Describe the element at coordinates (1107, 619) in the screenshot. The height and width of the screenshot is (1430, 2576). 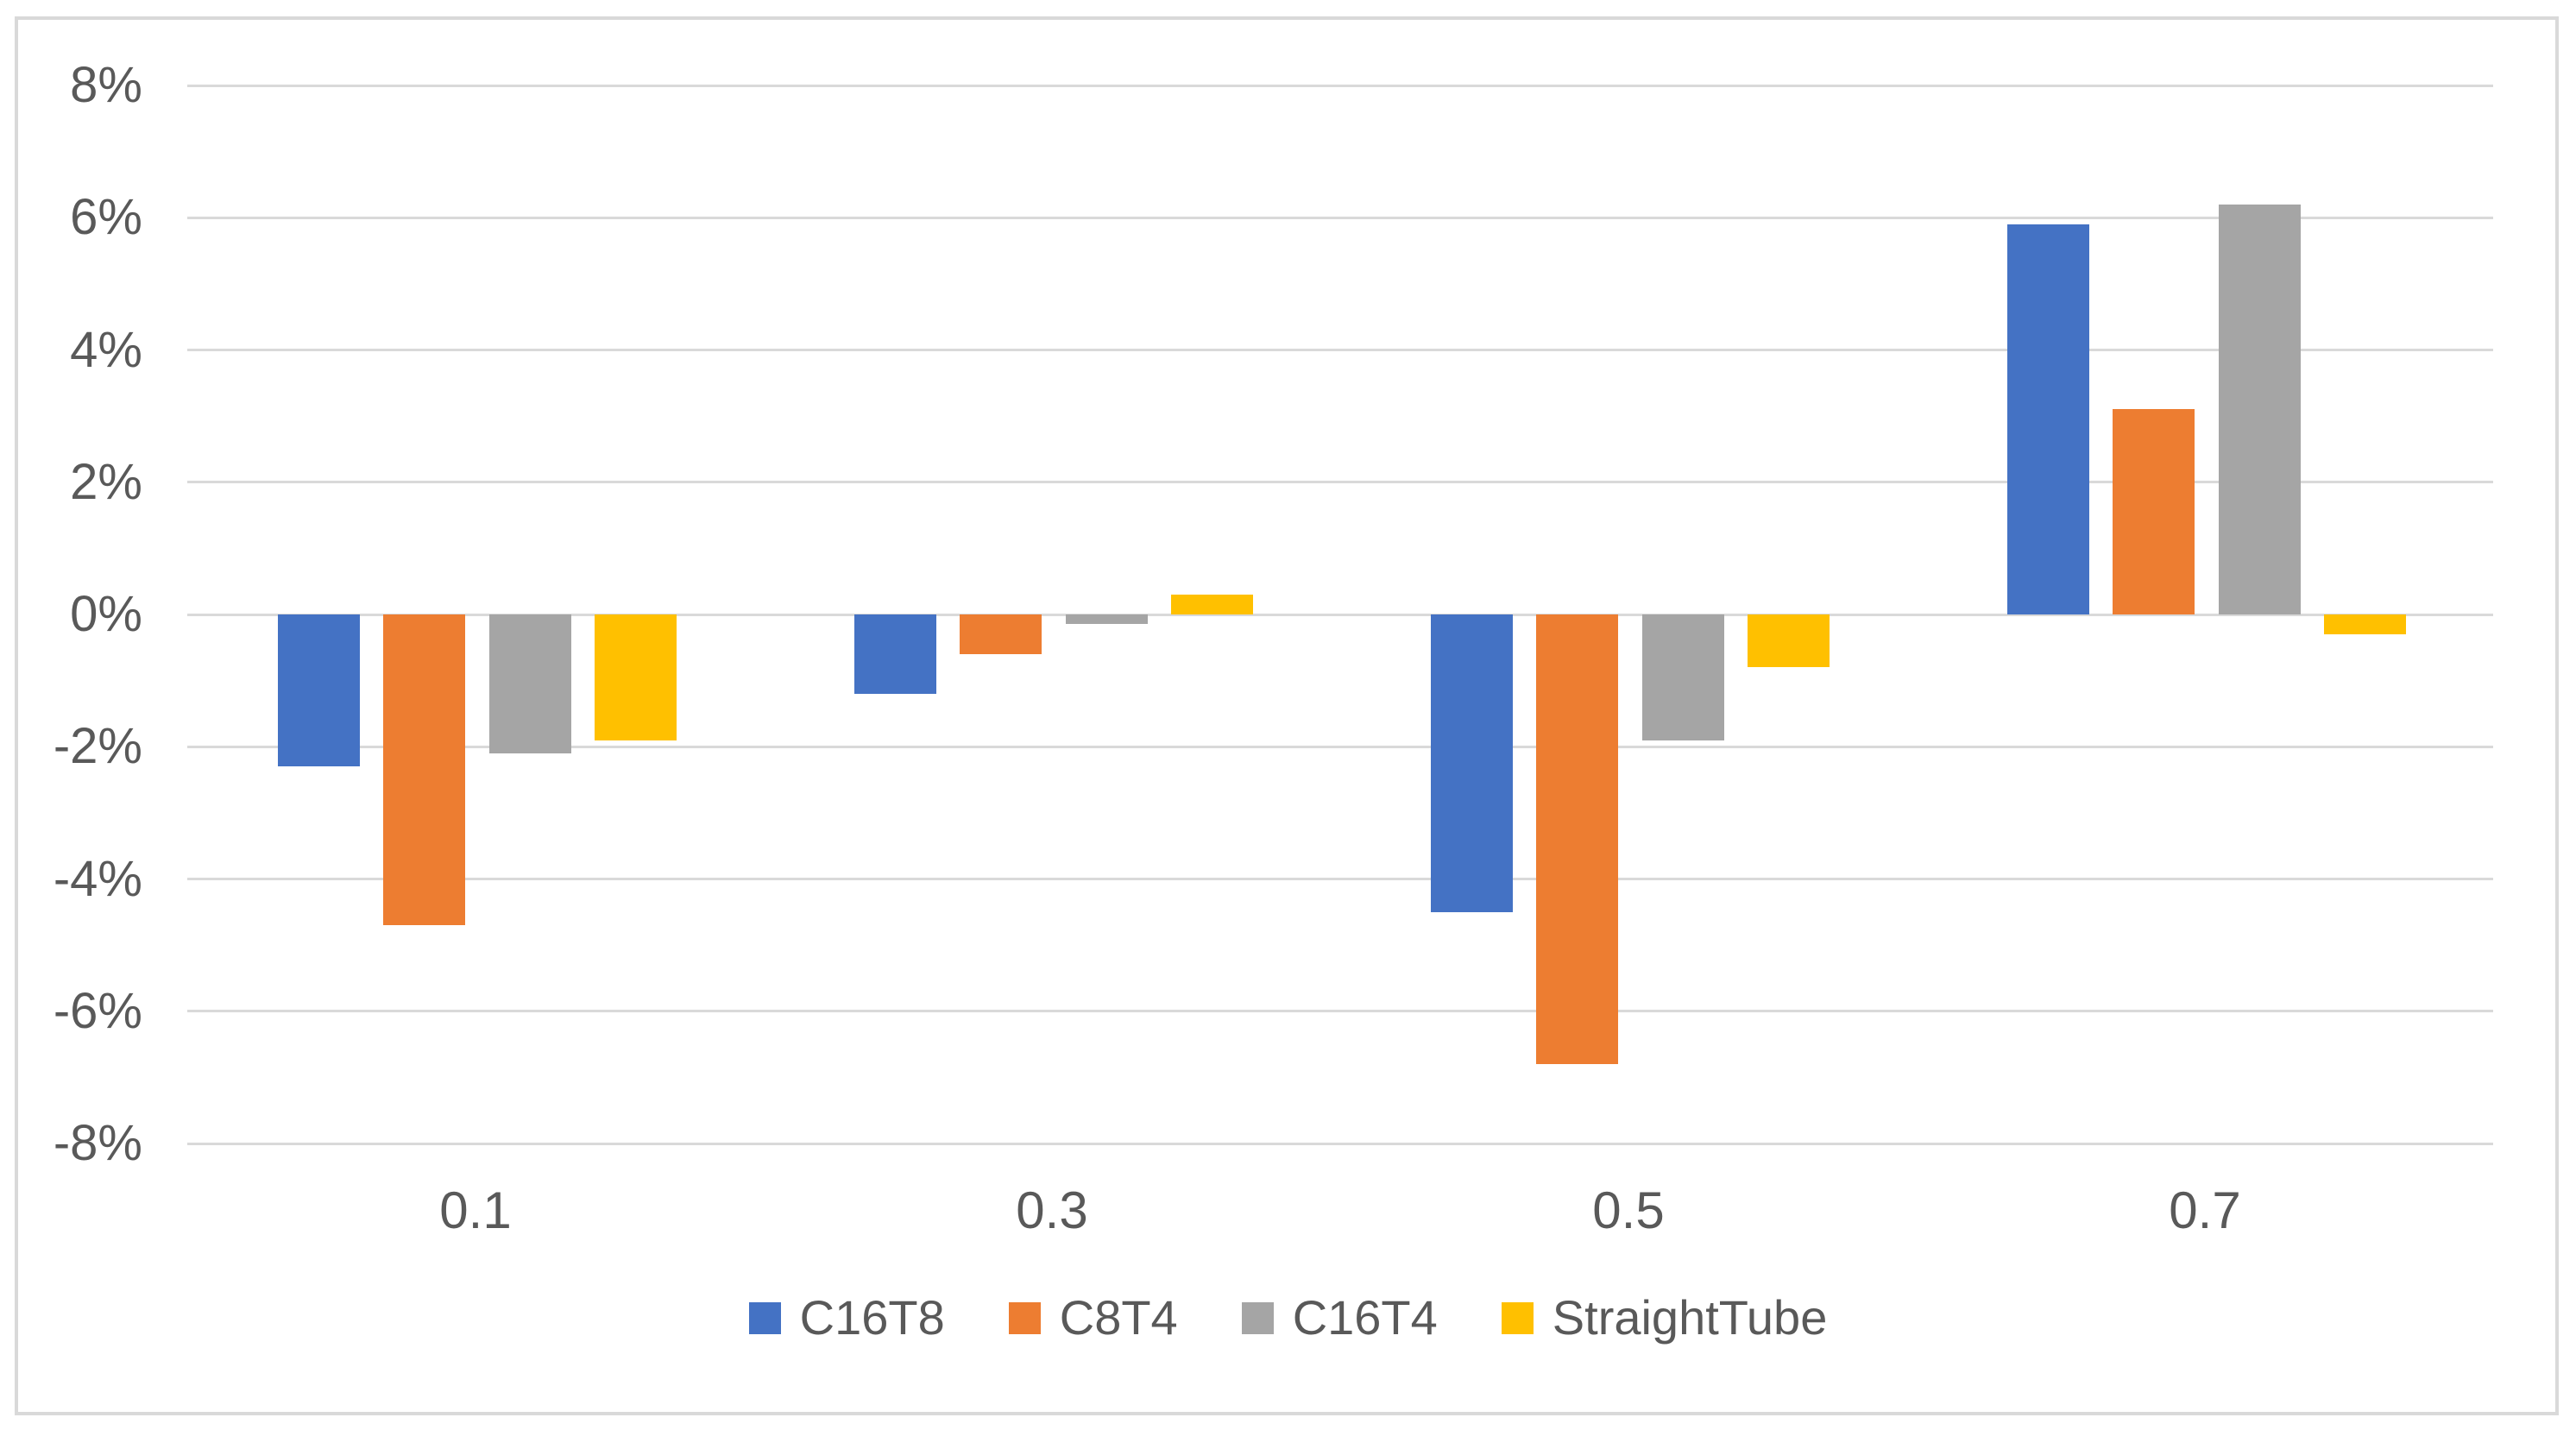
I see `bar-C16T4-0.3` at that location.